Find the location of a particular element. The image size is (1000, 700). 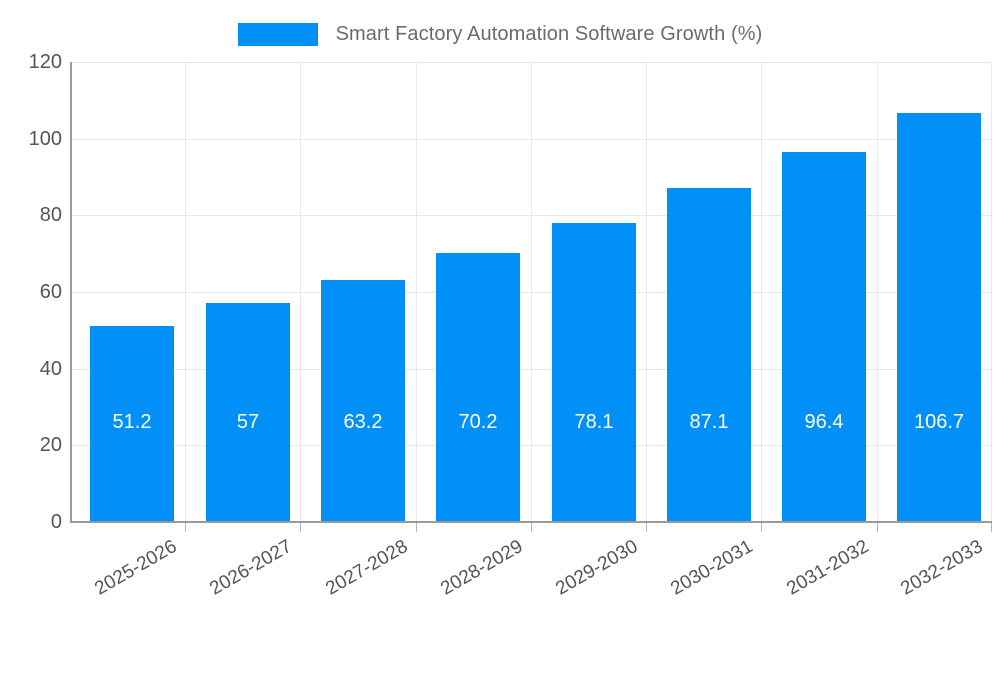

y-tick-label: 40 is located at coordinates (50, 369).